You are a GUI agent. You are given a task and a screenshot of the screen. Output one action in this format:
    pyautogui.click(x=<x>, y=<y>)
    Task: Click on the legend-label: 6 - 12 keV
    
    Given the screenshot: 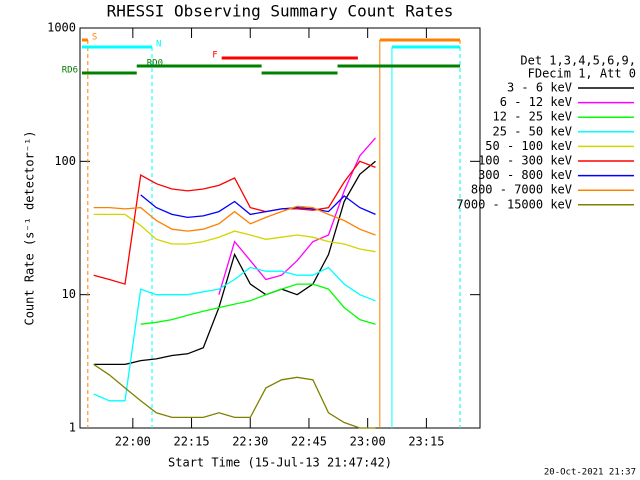 What is the action you would take?
    pyautogui.click(x=536, y=102)
    